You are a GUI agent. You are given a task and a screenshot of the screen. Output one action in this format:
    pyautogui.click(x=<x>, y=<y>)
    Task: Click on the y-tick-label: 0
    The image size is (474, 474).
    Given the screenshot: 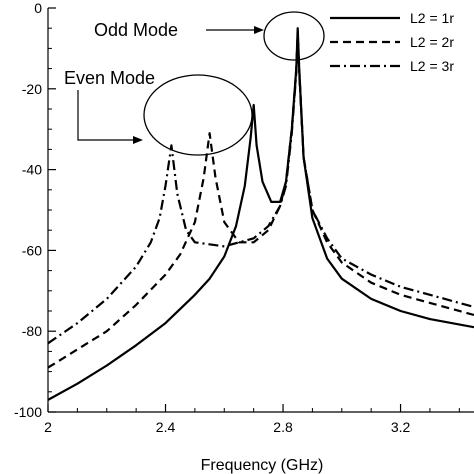 What is the action you would take?
    pyautogui.click(x=38, y=8)
    